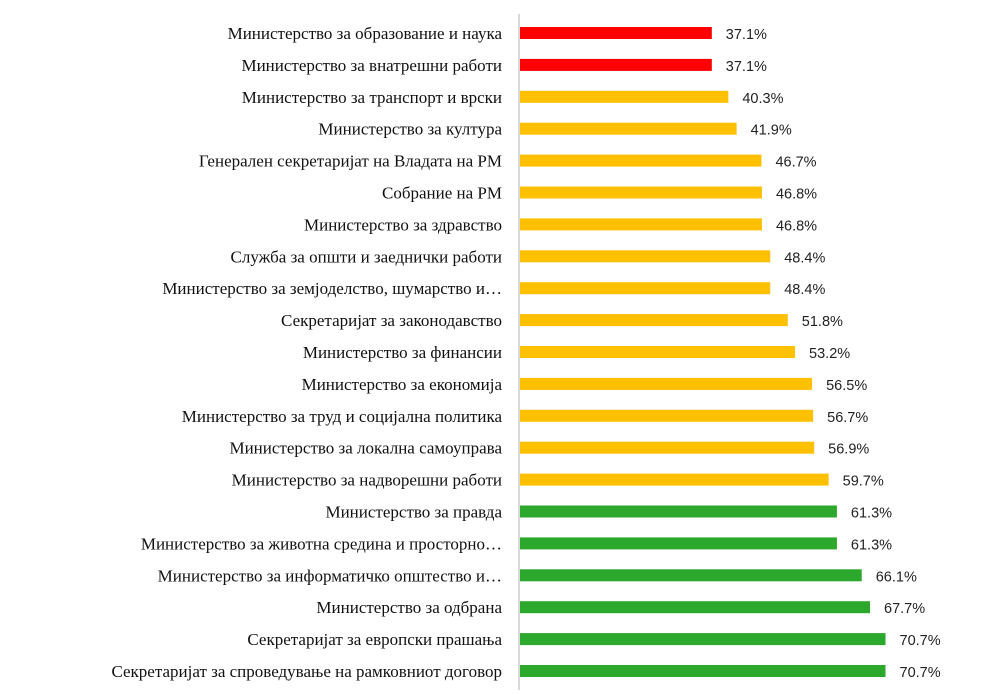  What do you see at coordinates (863, 482) in the screenshot?
I see `data-label: 59.7%` at bounding box center [863, 482].